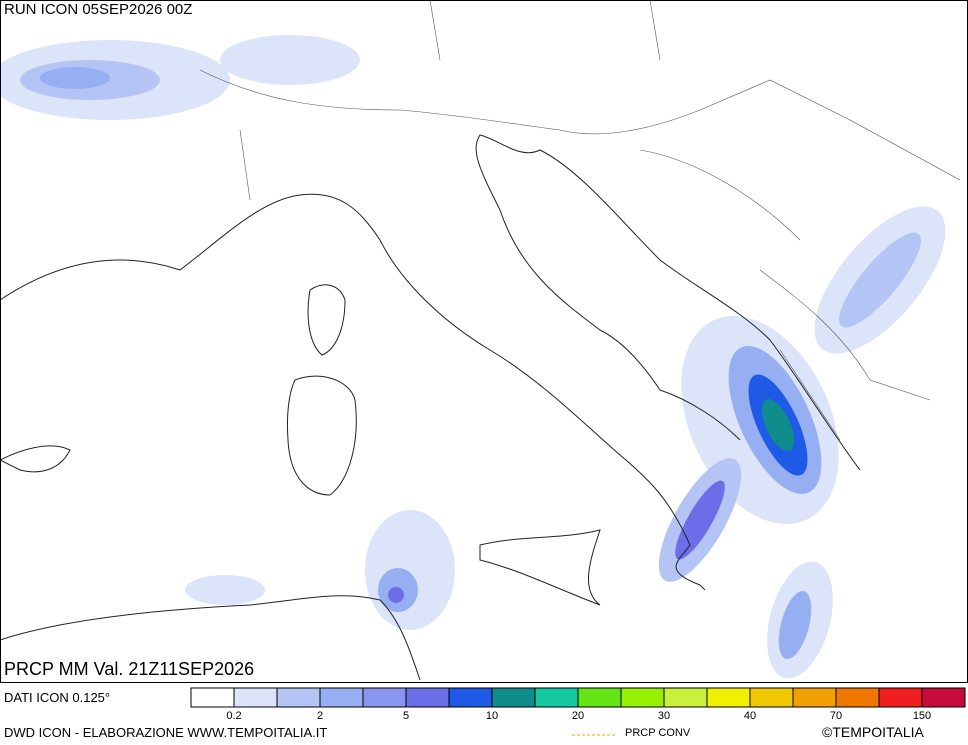 This screenshot has width=968, height=745. I want to click on legend-label: 5, so click(406, 716).